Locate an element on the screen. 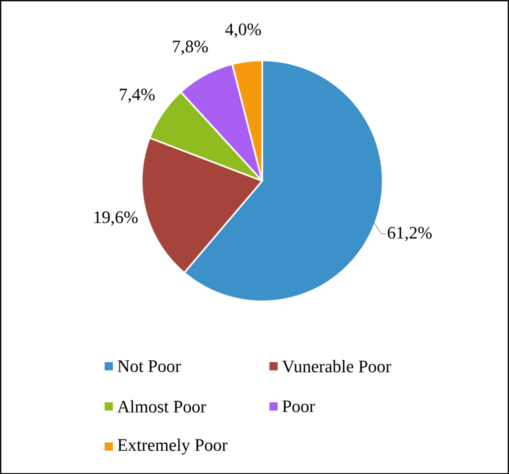  data-label: 7,4% is located at coordinates (137, 95).